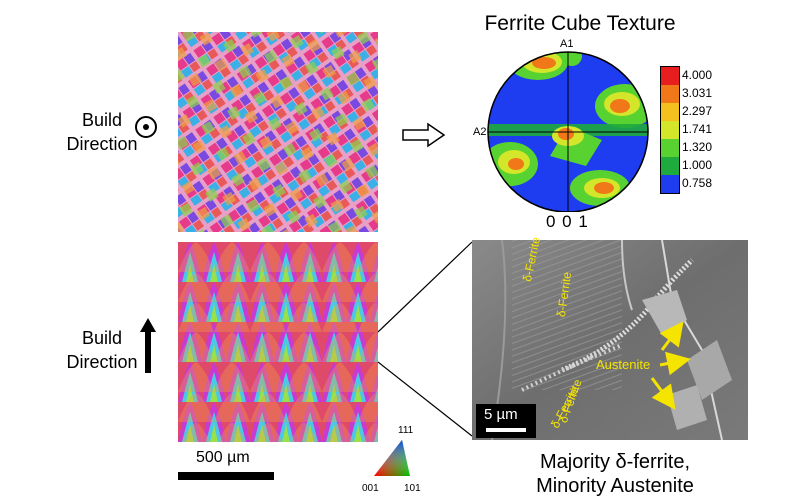  What do you see at coordinates (697, 75) in the screenshot?
I see `legend-value: 4.000` at bounding box center [697, 75].